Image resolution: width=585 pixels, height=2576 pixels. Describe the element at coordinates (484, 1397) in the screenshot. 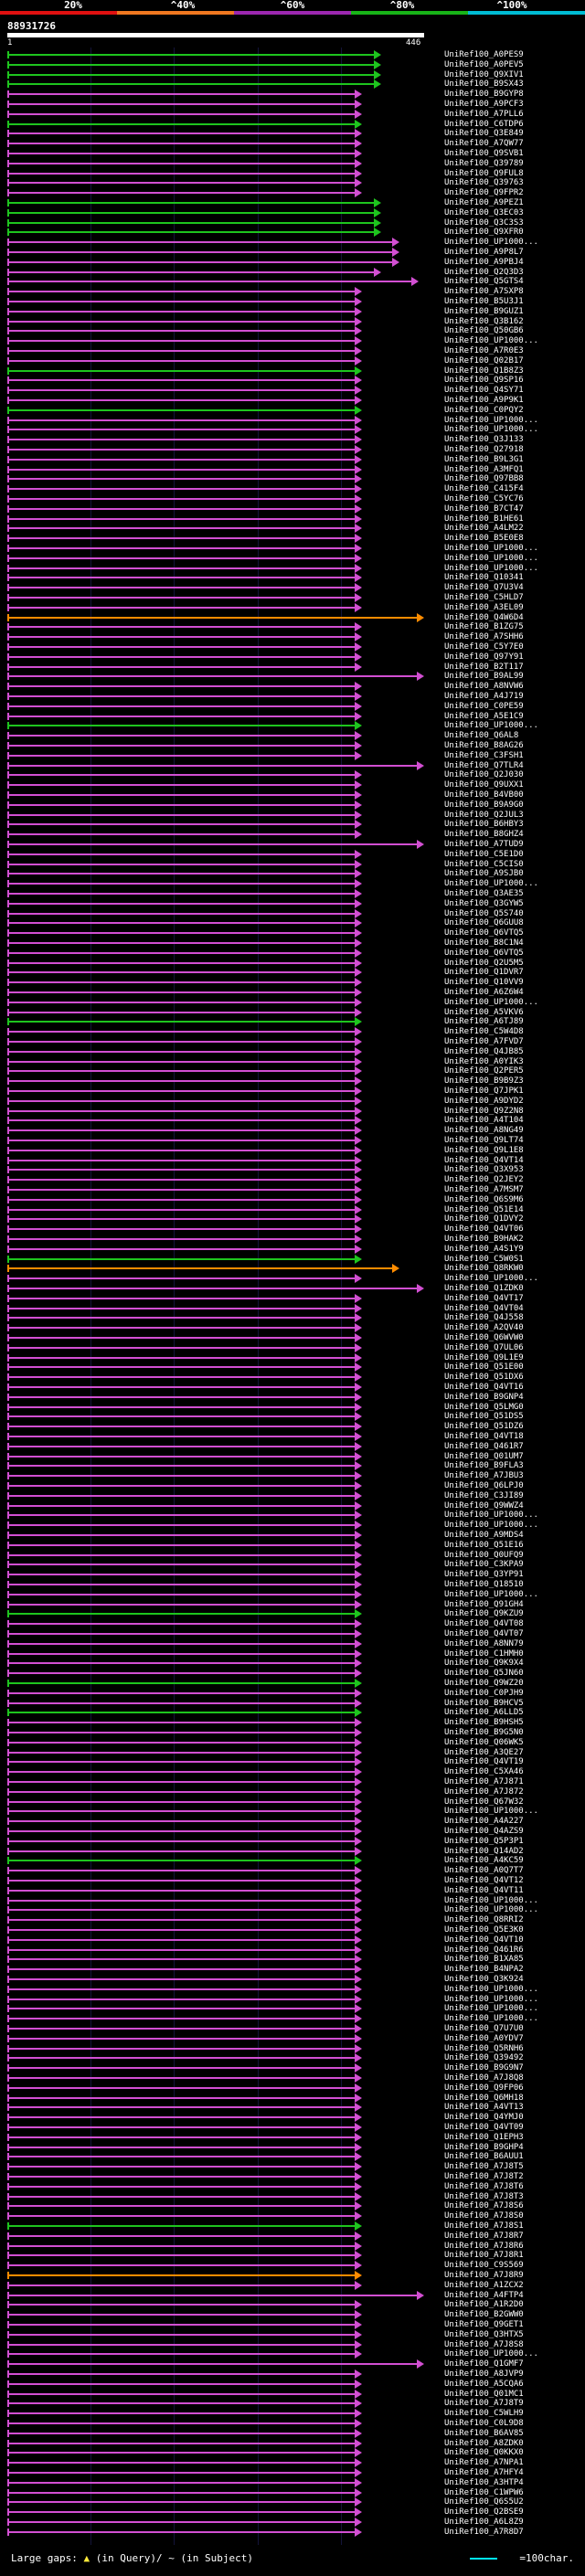

I see `hit-label: UniRef100_B9GNP4` at that location.